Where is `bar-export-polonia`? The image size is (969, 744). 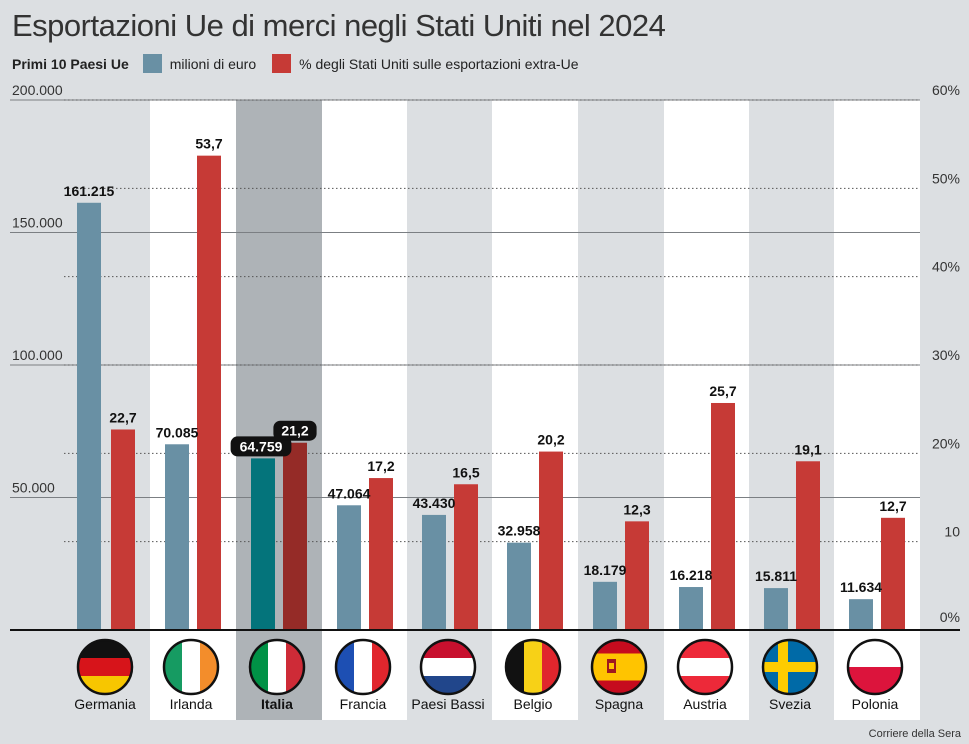
bar-export-polonia is located at coordinates (861, 614).